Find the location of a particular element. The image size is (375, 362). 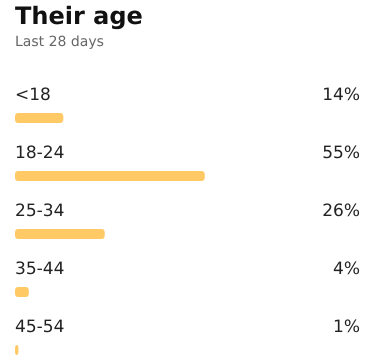

y-tick-label: 25-34 is located at coordinates (39, 211).